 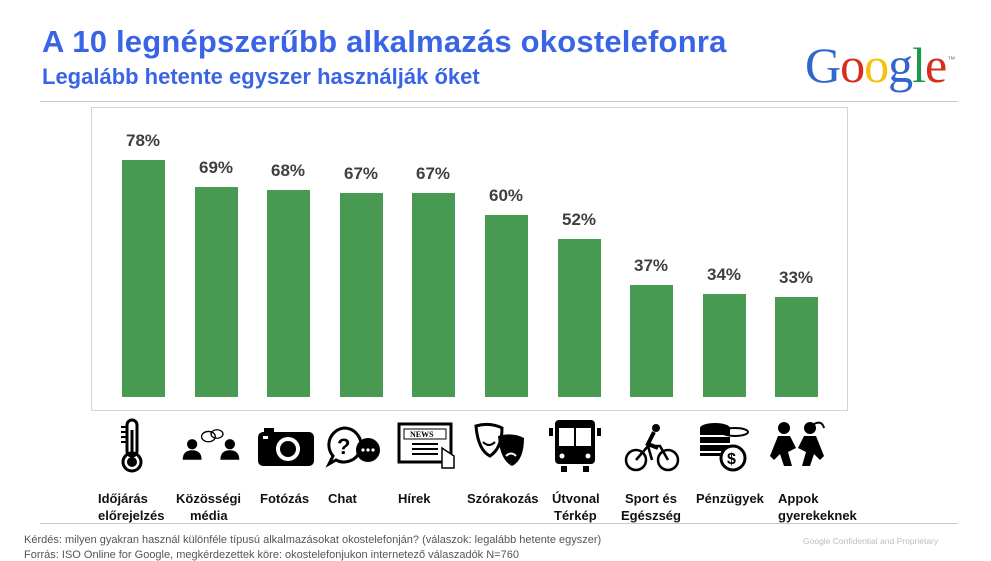 What do you see at coordinates (575, 446) in the screenshot?
I see `bus-icon` at bounding box center [575, 446].